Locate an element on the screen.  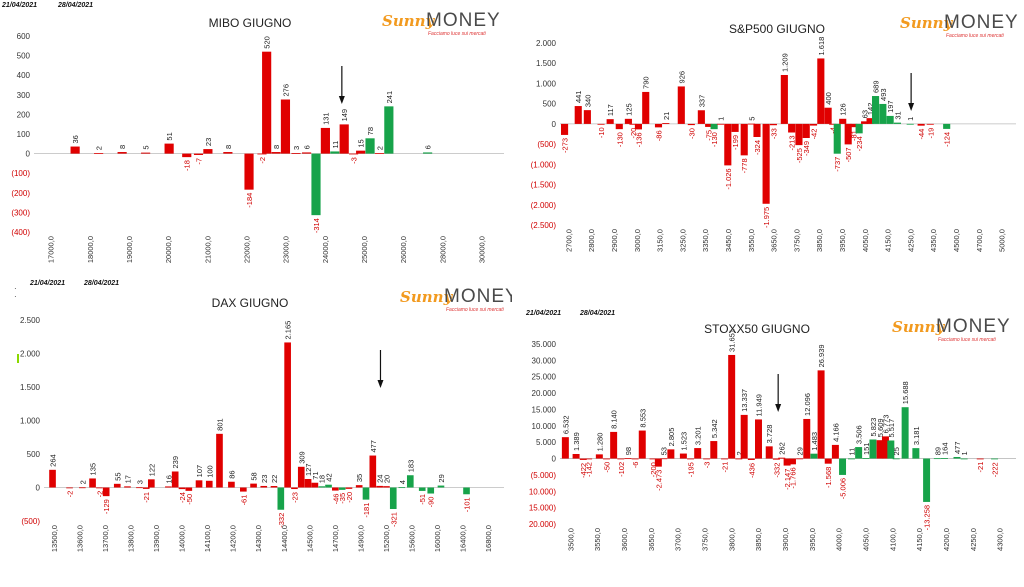
x-tick-label: 21000,0 is located at coordinates (207, 249).